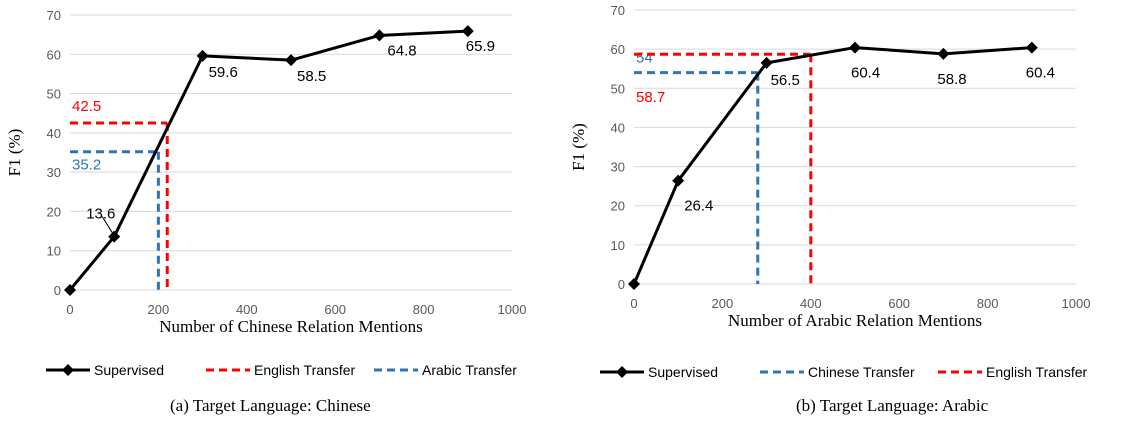  What do you see at coordinates (892, 405) in the screenshot?
I see `caption-arabic: (b) Target Language: Arabic` at bounding box center [892, 405].